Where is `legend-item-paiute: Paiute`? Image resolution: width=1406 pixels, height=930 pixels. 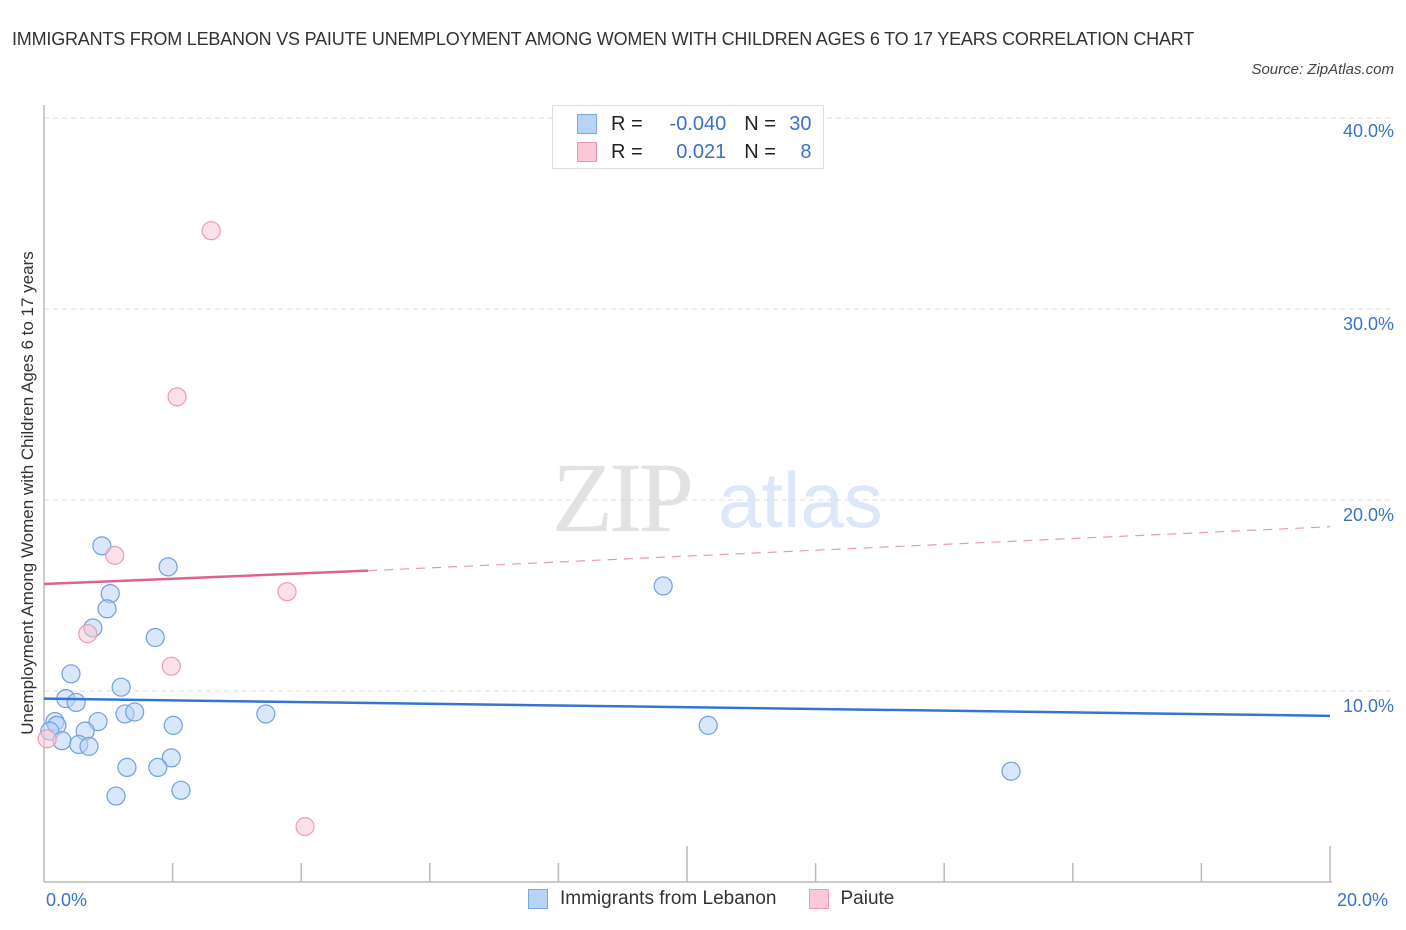 legend-item-paiute: Paiute is located at coordinates (851, 899).